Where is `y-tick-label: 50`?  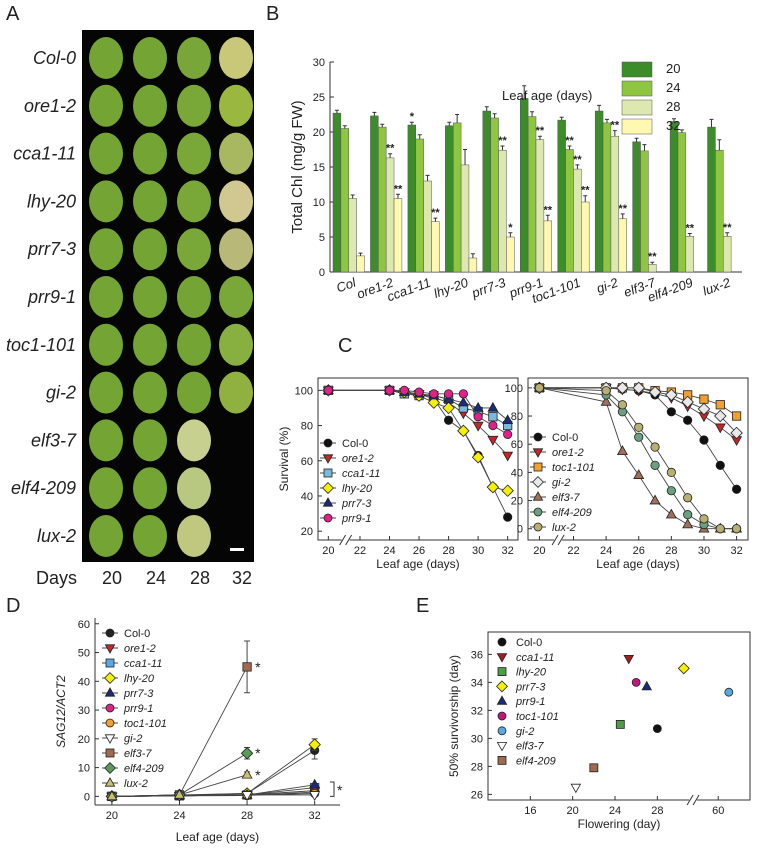
y-tick-label: 50 is located at coordinates (84, 654).